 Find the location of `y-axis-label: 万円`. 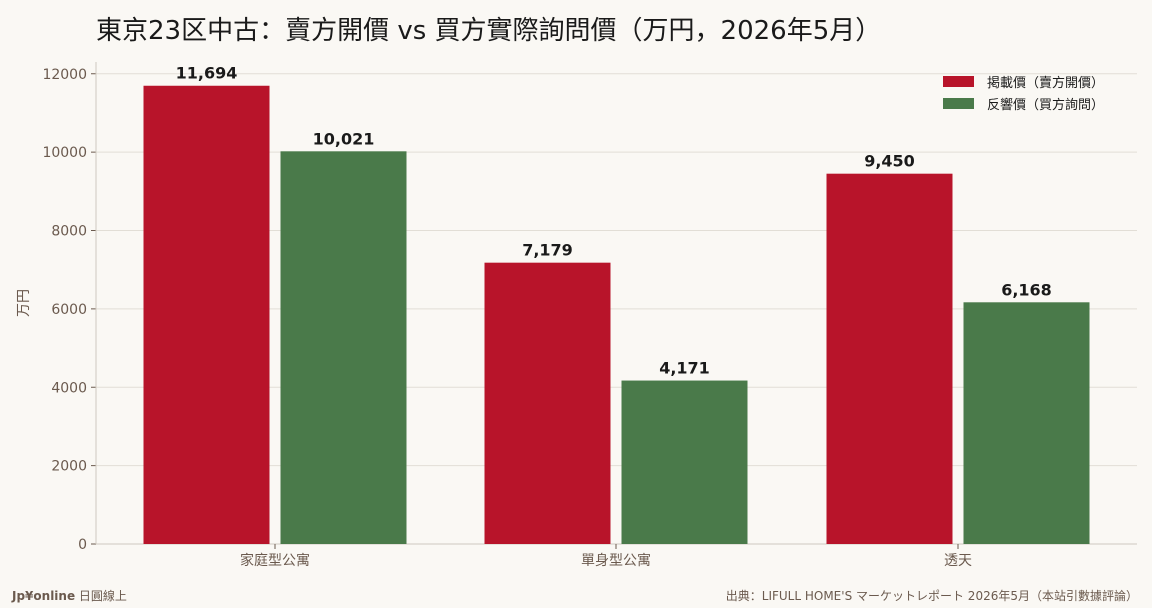

y-axis-label: 万円 is located at coordinates (24, 303).